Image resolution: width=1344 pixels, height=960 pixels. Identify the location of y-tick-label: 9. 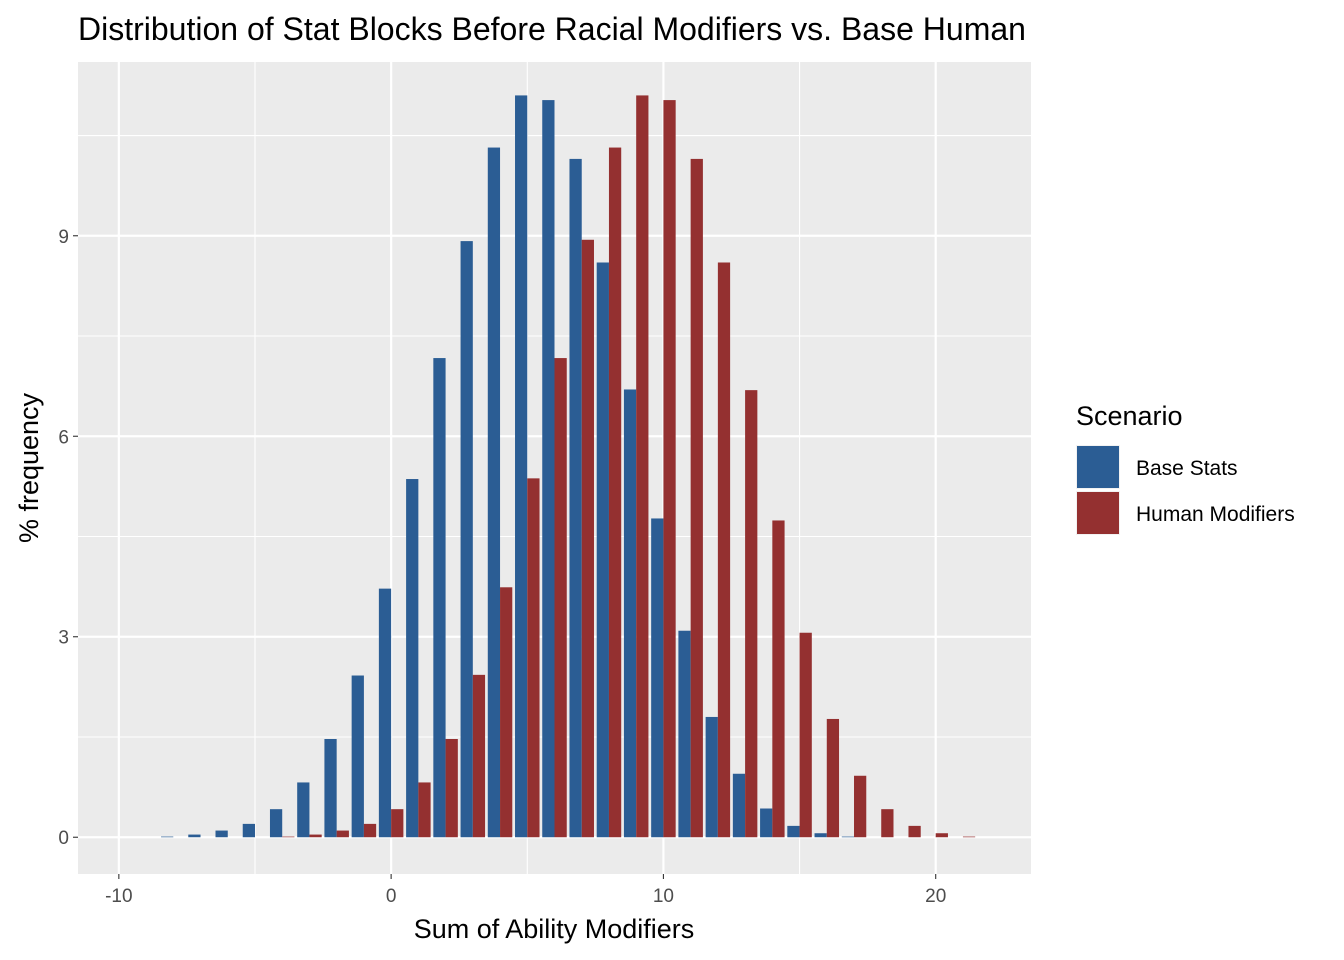
(63, 237).